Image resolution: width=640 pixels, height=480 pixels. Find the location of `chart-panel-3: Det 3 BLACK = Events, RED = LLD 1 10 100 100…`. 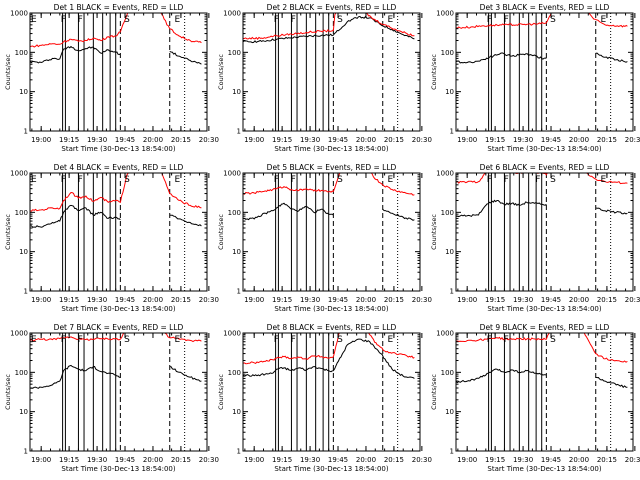

chart-panel-3: Det 3 BLACK = Events, RED = LLD 1 10 100 100… is located at coordinates (535, 78).